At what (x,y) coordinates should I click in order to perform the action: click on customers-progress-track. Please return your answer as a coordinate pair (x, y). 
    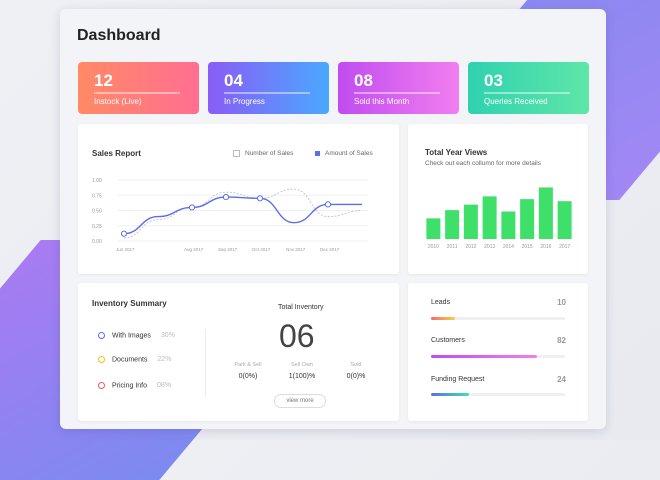
    Looking at the image, I should click on (498, 356).